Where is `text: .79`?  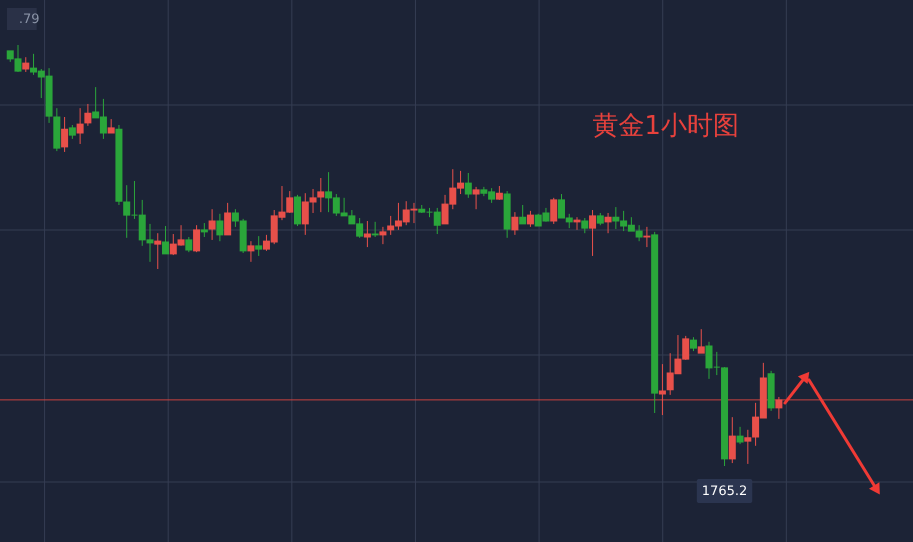
text: .79 is located at coordinates (29, 19).